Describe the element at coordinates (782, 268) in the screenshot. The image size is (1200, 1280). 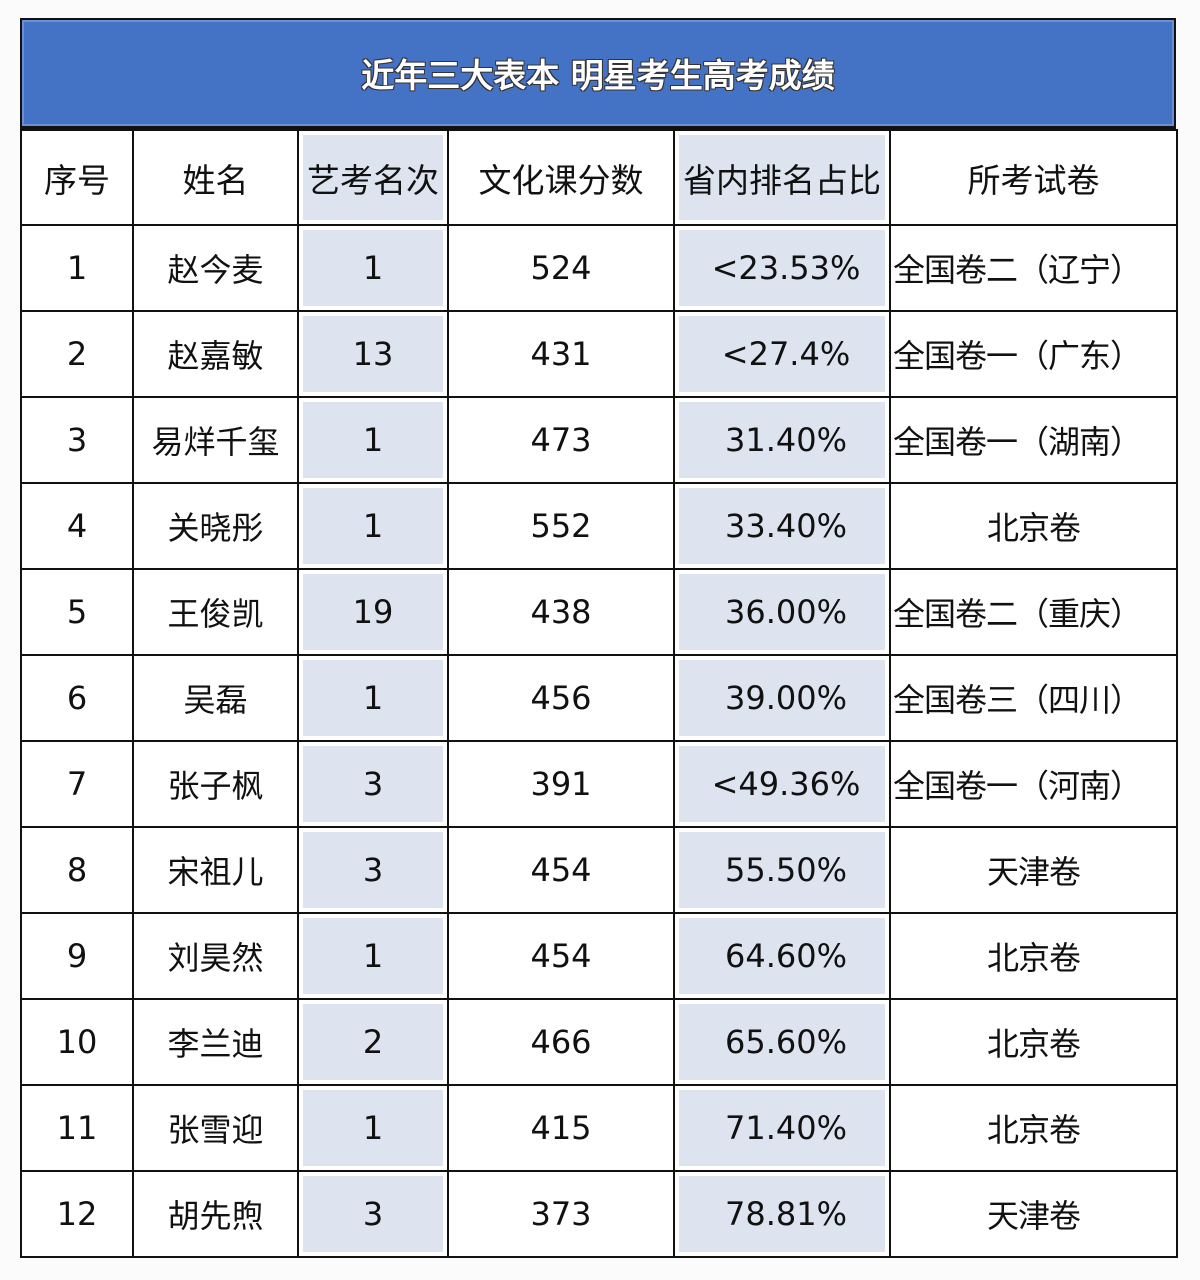
I see `cell-province-pct: <23.53%` at that location.